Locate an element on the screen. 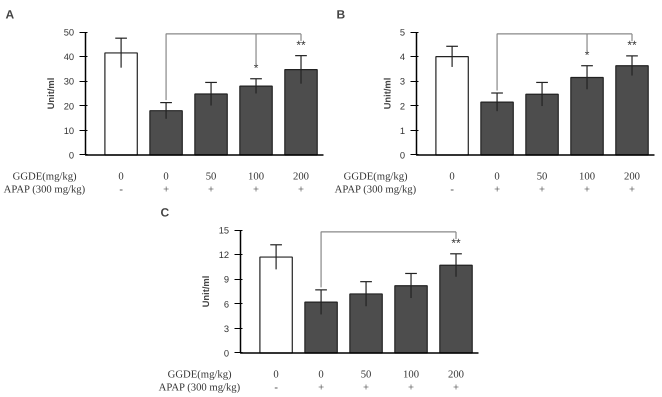 Image resolution: width=662 pixels, height=397 pixels. y-tick-label: 15 is located at coordinates (224, 231).